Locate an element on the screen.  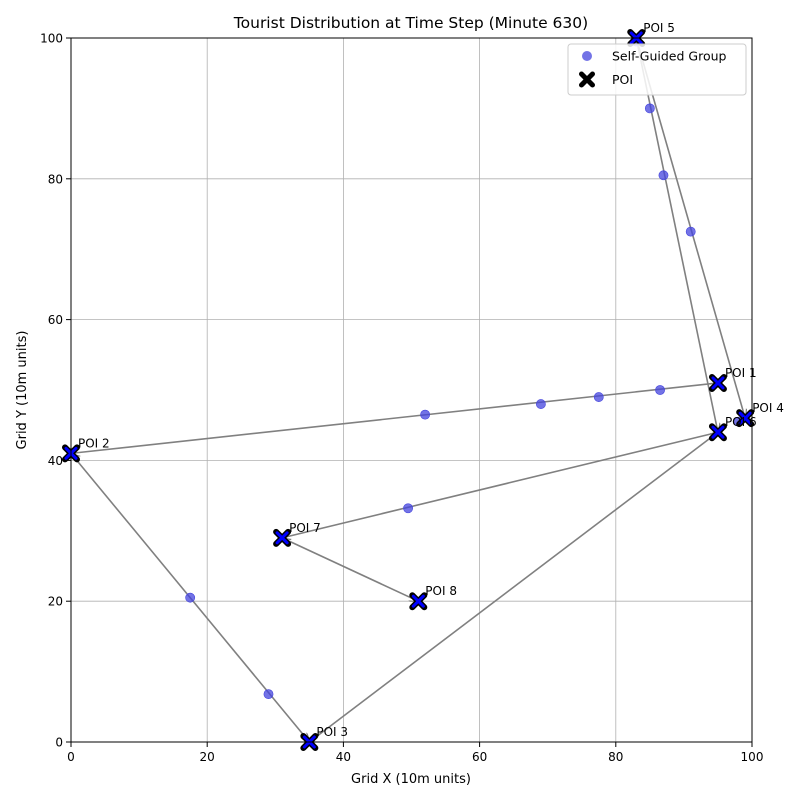
x-tick-label: 100 is located at coordinates (752, 757).